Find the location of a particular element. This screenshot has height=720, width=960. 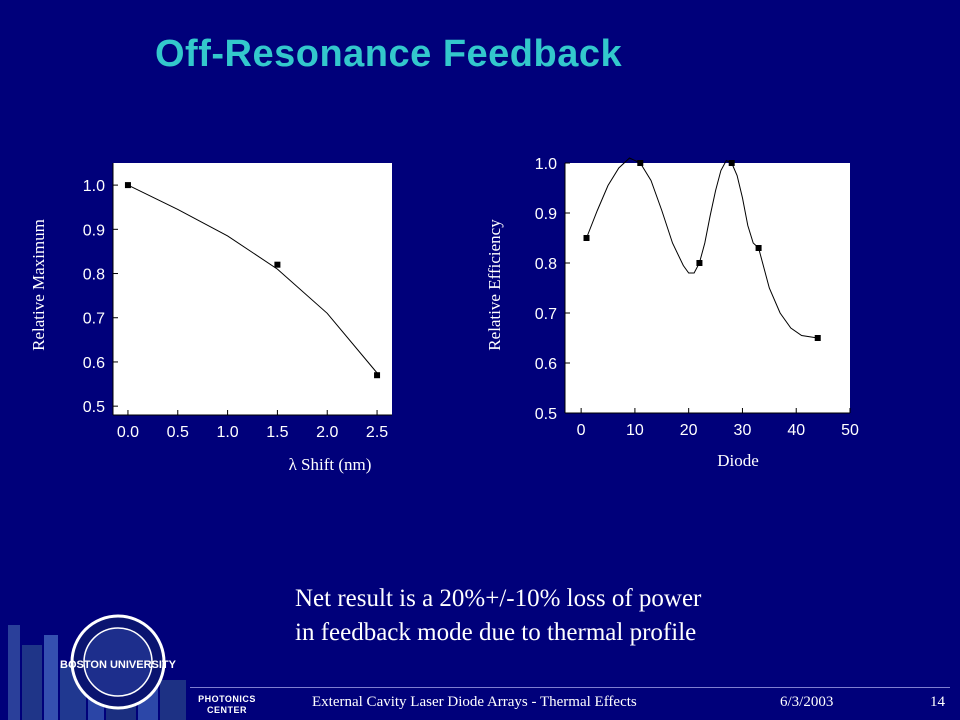

x-tick-label: 2.5 is located at coordinates (377, 432).